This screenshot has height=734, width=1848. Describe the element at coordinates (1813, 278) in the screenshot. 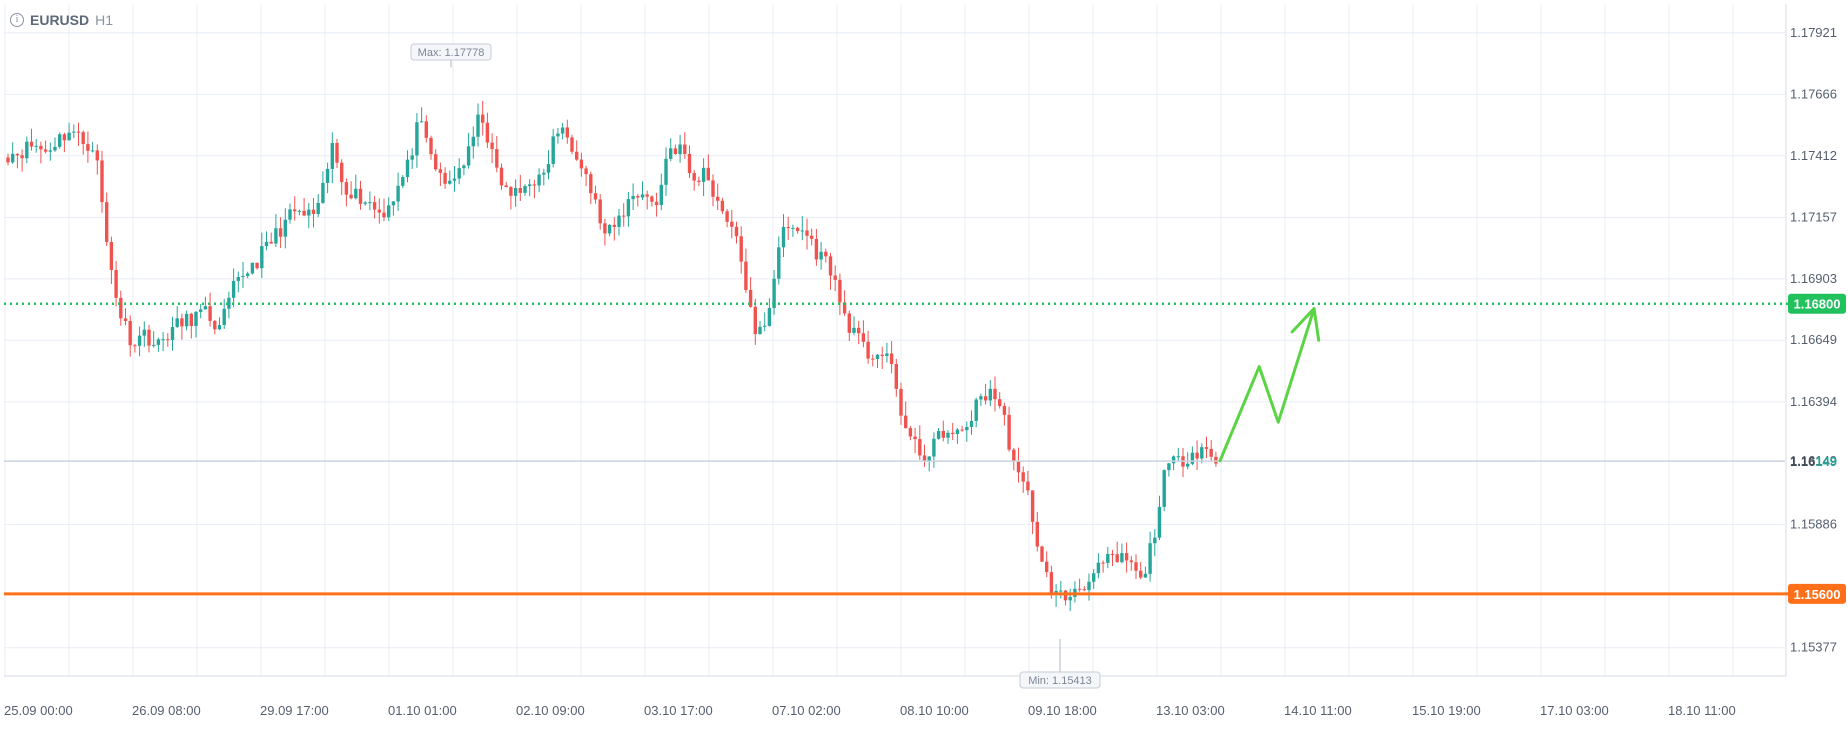

I see `y-tick-label: 1.16903` at that location.